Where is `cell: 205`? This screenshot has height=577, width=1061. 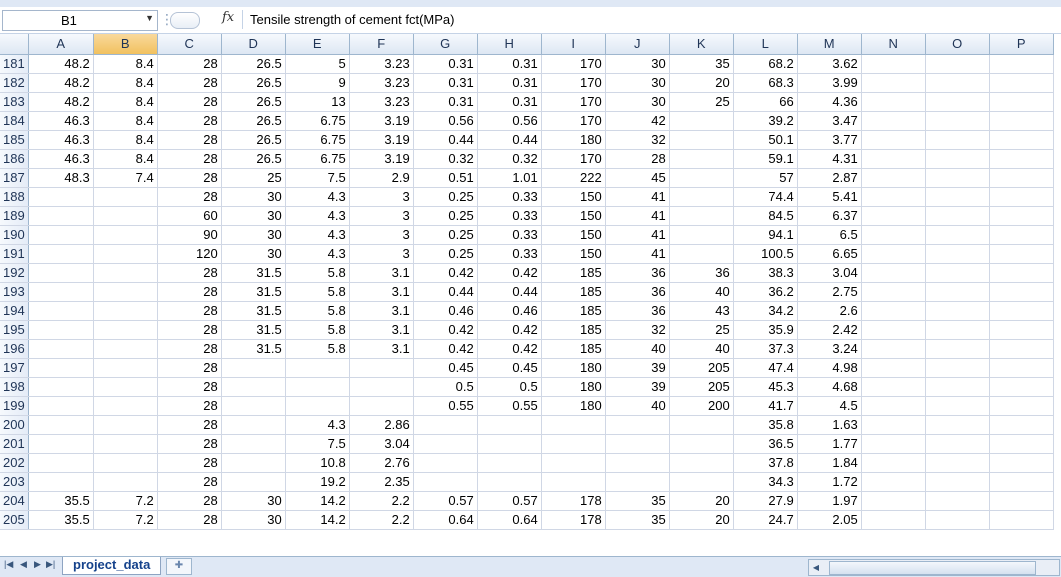 cell: 205 is located at coordinates (701, 387).